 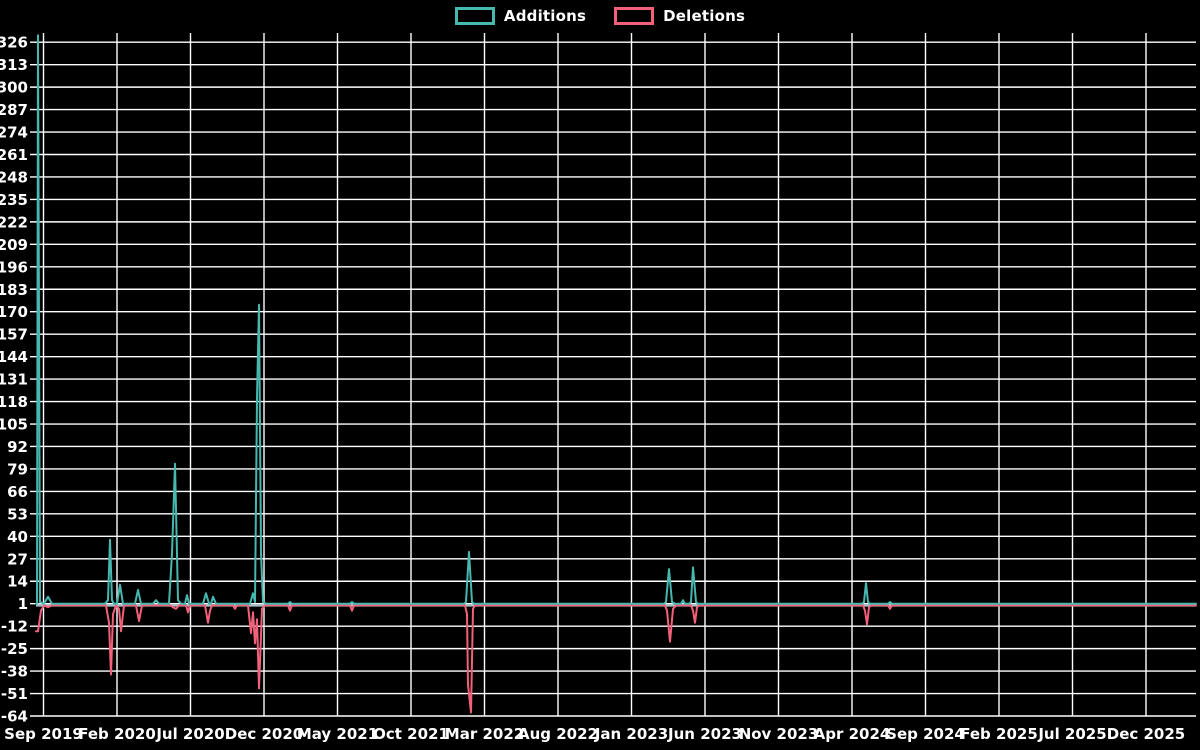 What do you see at coordinates (23, 604) in the screenshot?
I see `y-tick-label: 1` at bounding box center [23, 604].